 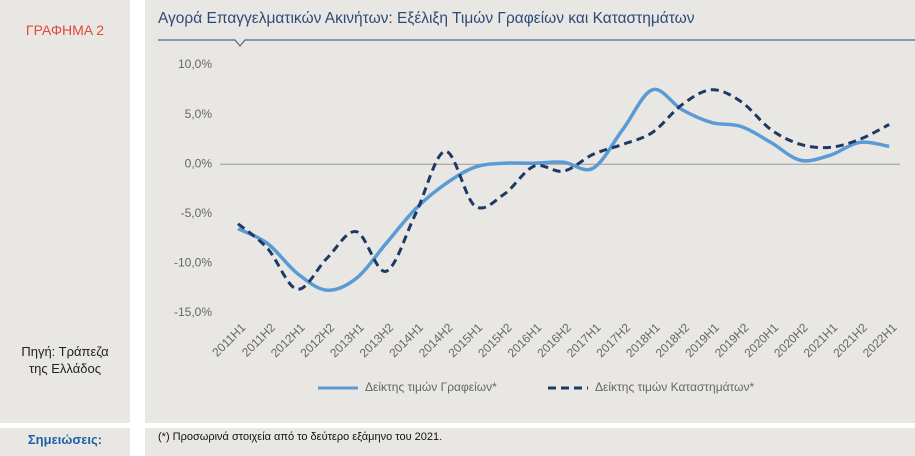 I want to click on title-rule, so click(x=536, y=43).